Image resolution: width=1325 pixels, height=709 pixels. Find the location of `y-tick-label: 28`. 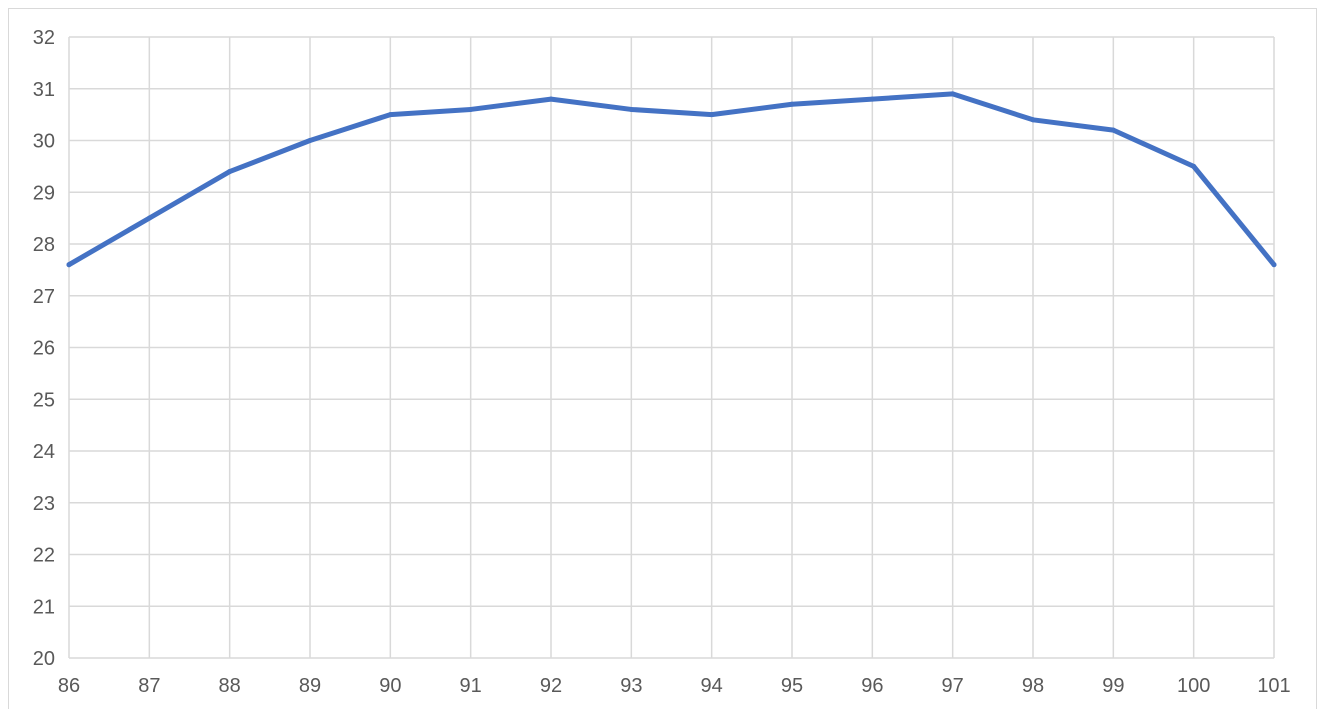

y-tick-label: 28 is located at coordinates (44, 245).